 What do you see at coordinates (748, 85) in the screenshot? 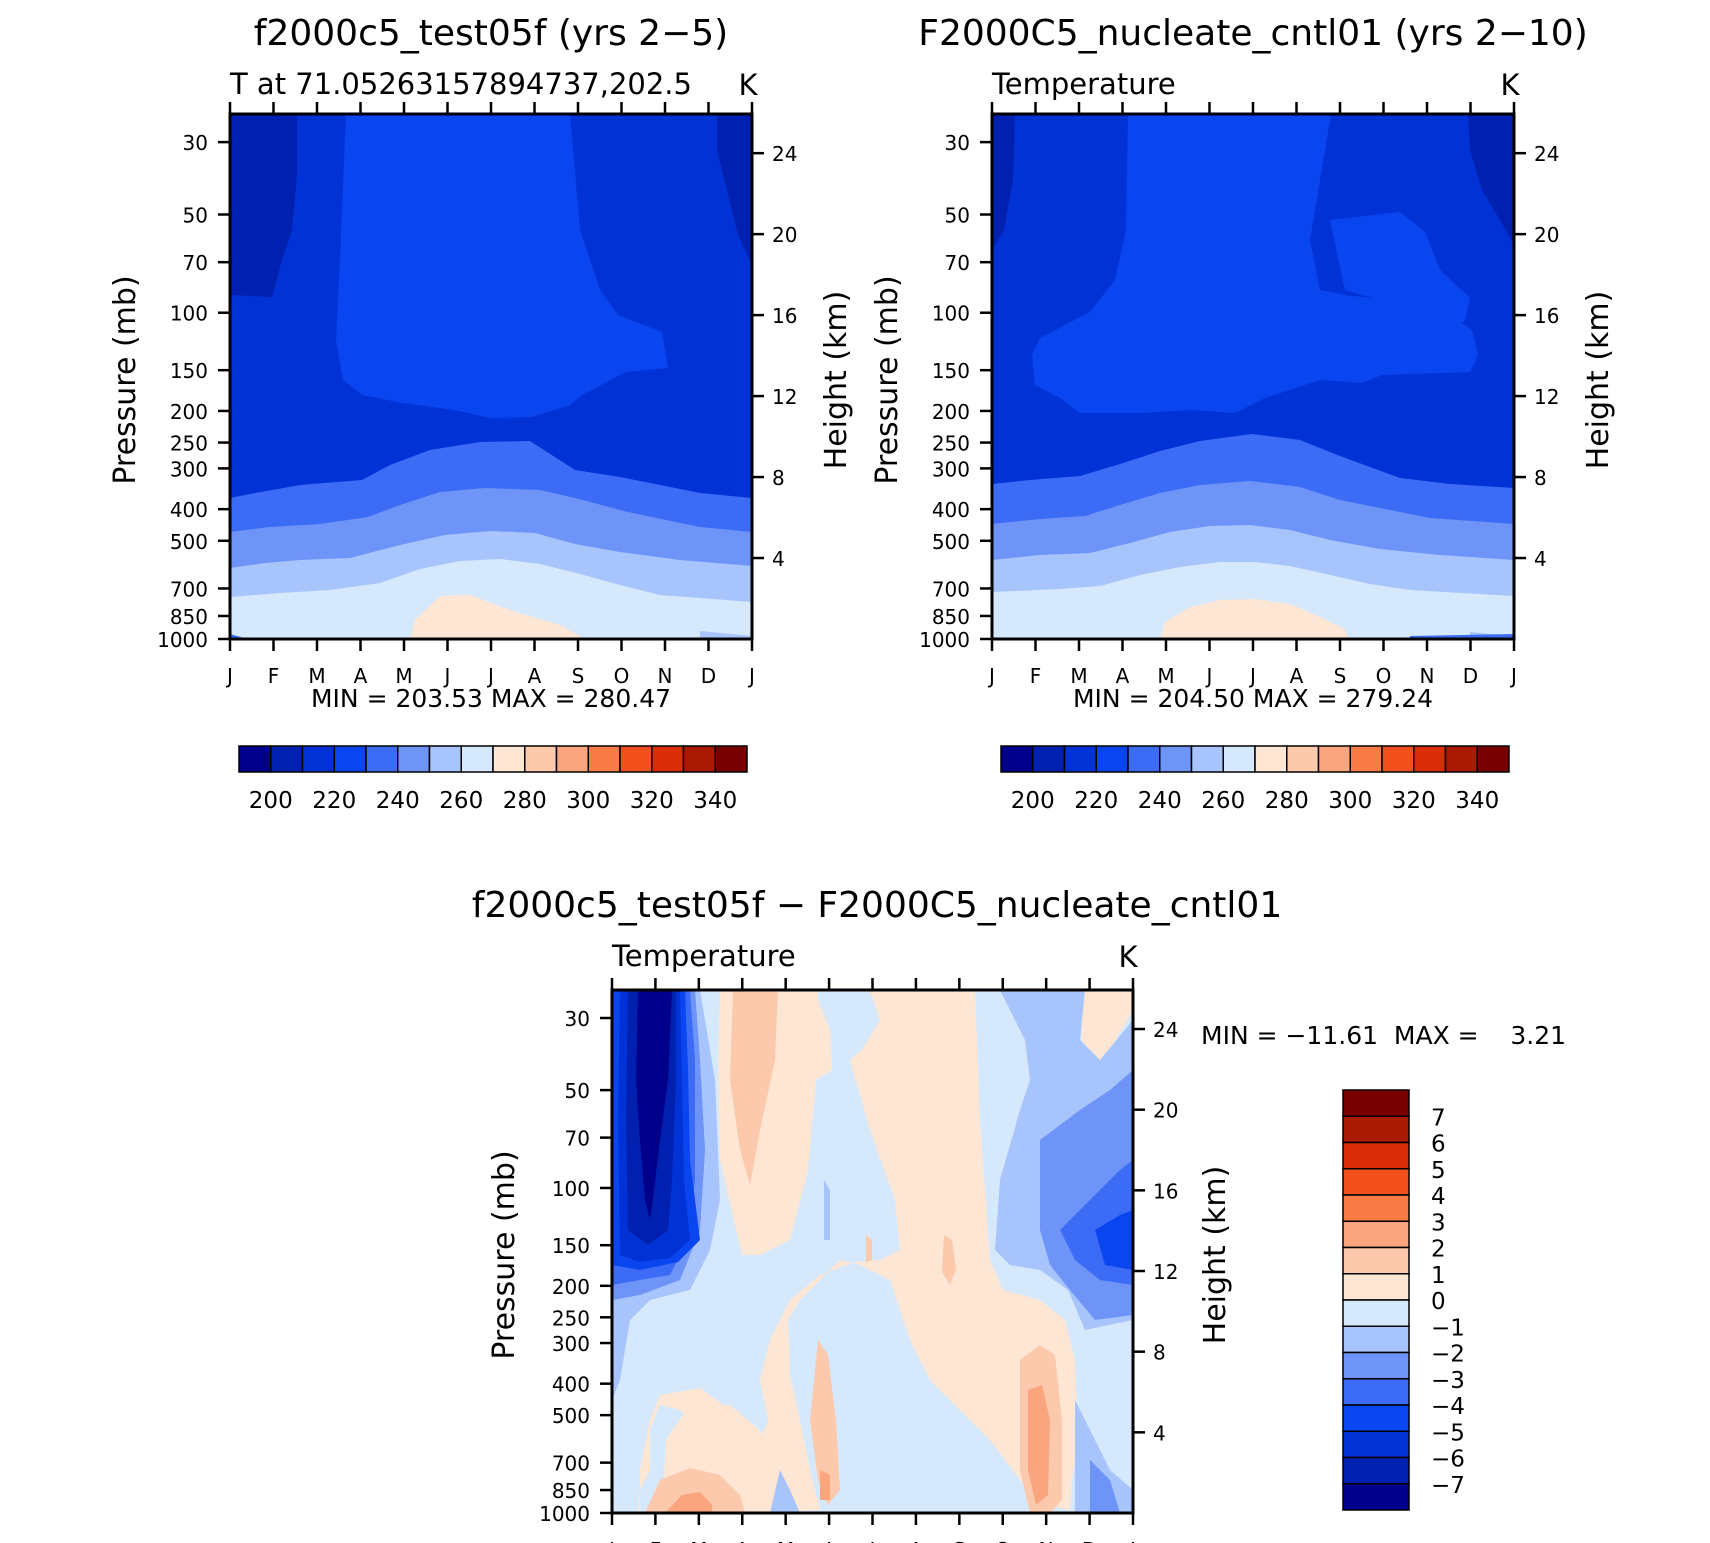
I see `panel-test-units: K` at bounding box center [748, 85].